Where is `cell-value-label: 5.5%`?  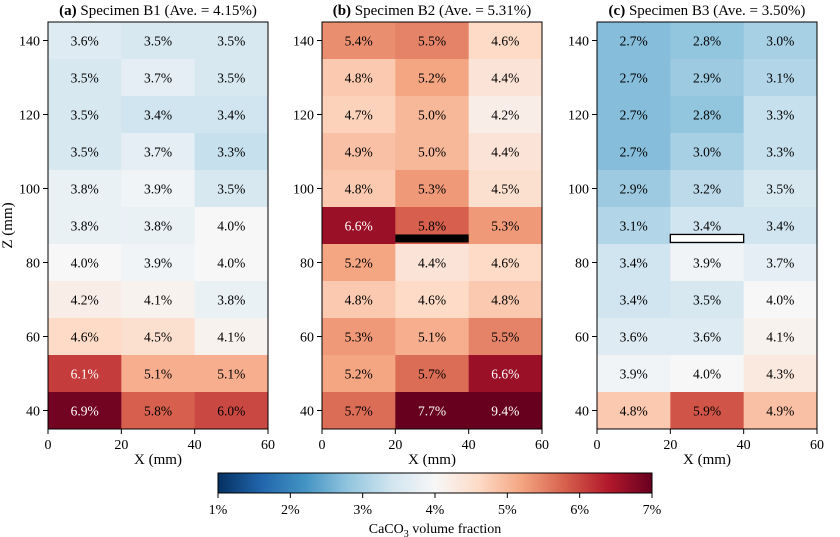
cell-value-label: 5.5% is located at coordinates (505, 337).